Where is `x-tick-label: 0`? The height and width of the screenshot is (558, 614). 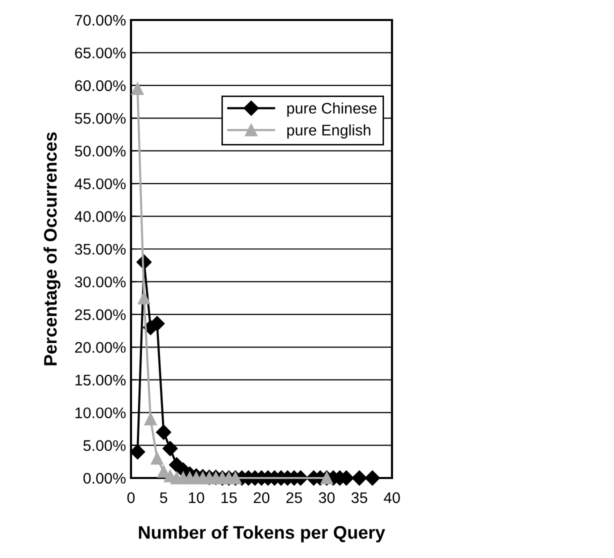
x-tick-label: 0 is located at coordinates (131, 498).